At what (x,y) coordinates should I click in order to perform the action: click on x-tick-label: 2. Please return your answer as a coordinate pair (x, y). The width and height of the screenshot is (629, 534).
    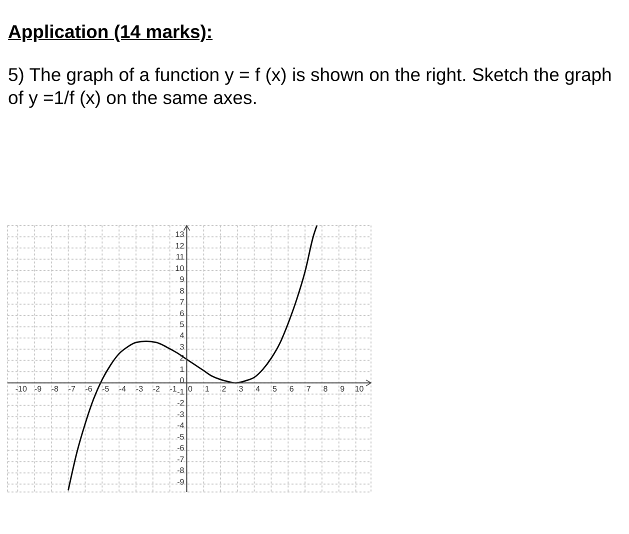
    Looking at the image, I should click on (224, 389).